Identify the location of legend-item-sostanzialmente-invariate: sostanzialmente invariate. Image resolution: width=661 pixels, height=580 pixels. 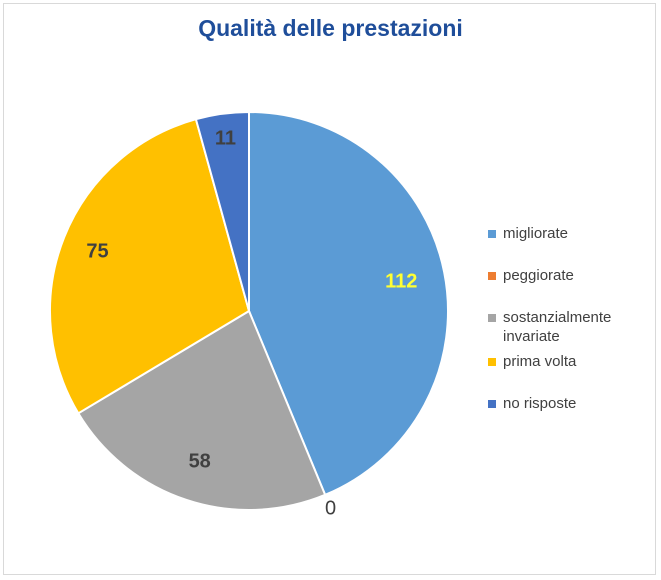
(568, 327).